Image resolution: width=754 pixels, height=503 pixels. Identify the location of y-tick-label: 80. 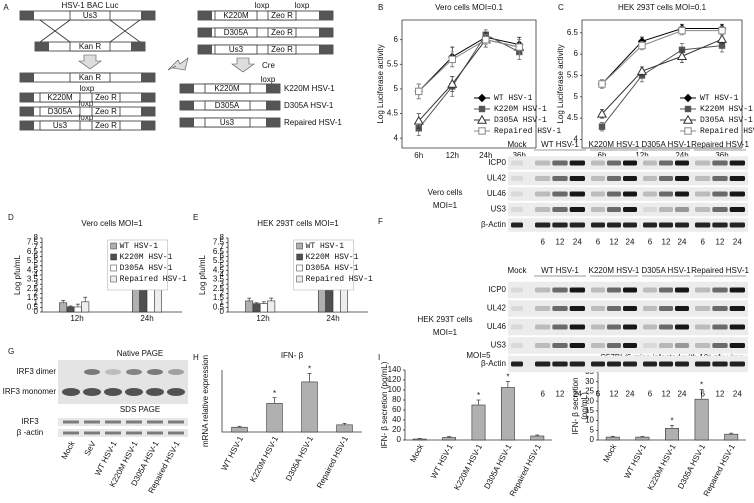
(396, 399).